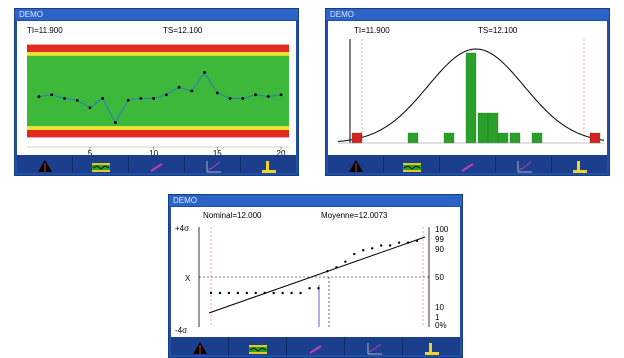 The image size is (624, 358). I want to click on histogram-chart: TI=11.900 TS=12.100, so click(471, 85).